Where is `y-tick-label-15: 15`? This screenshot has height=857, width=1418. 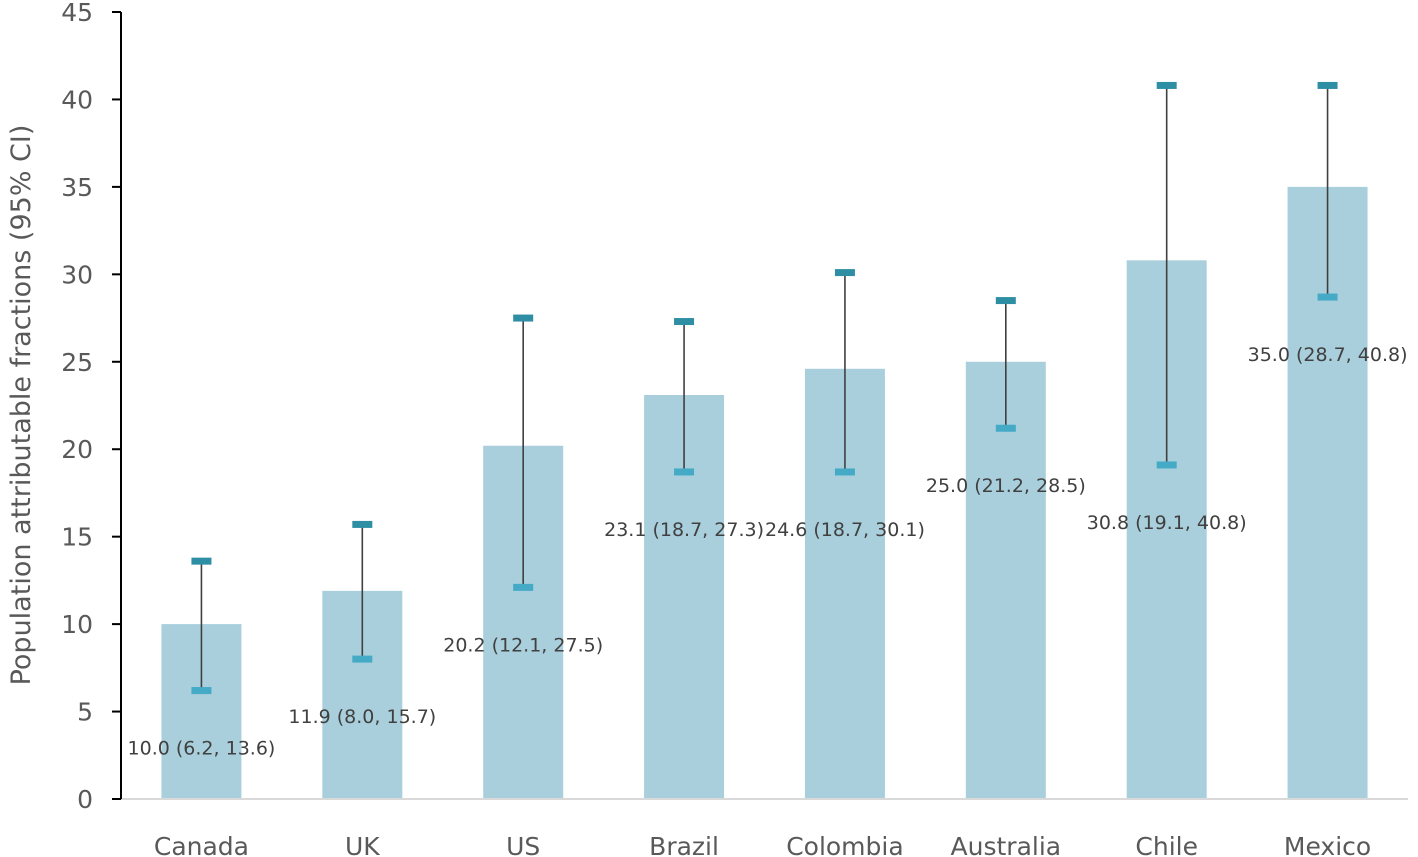
y-tick-label-15: 15 is located at coordinates (77, 537).